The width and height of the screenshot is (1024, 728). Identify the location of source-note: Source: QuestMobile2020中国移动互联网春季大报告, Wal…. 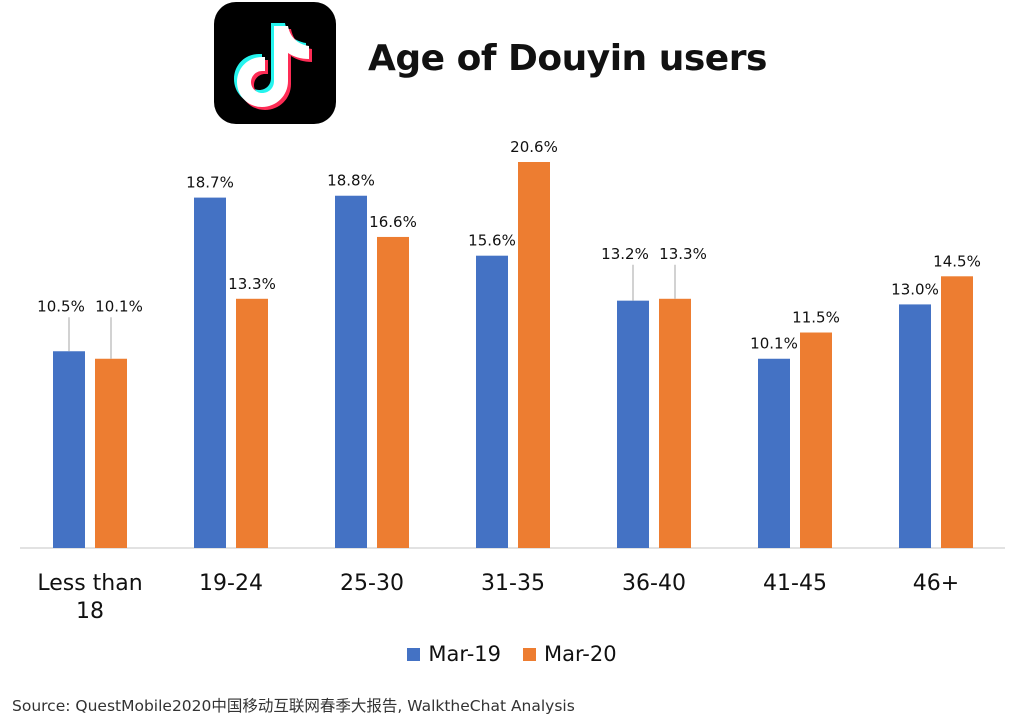
(293, 706).